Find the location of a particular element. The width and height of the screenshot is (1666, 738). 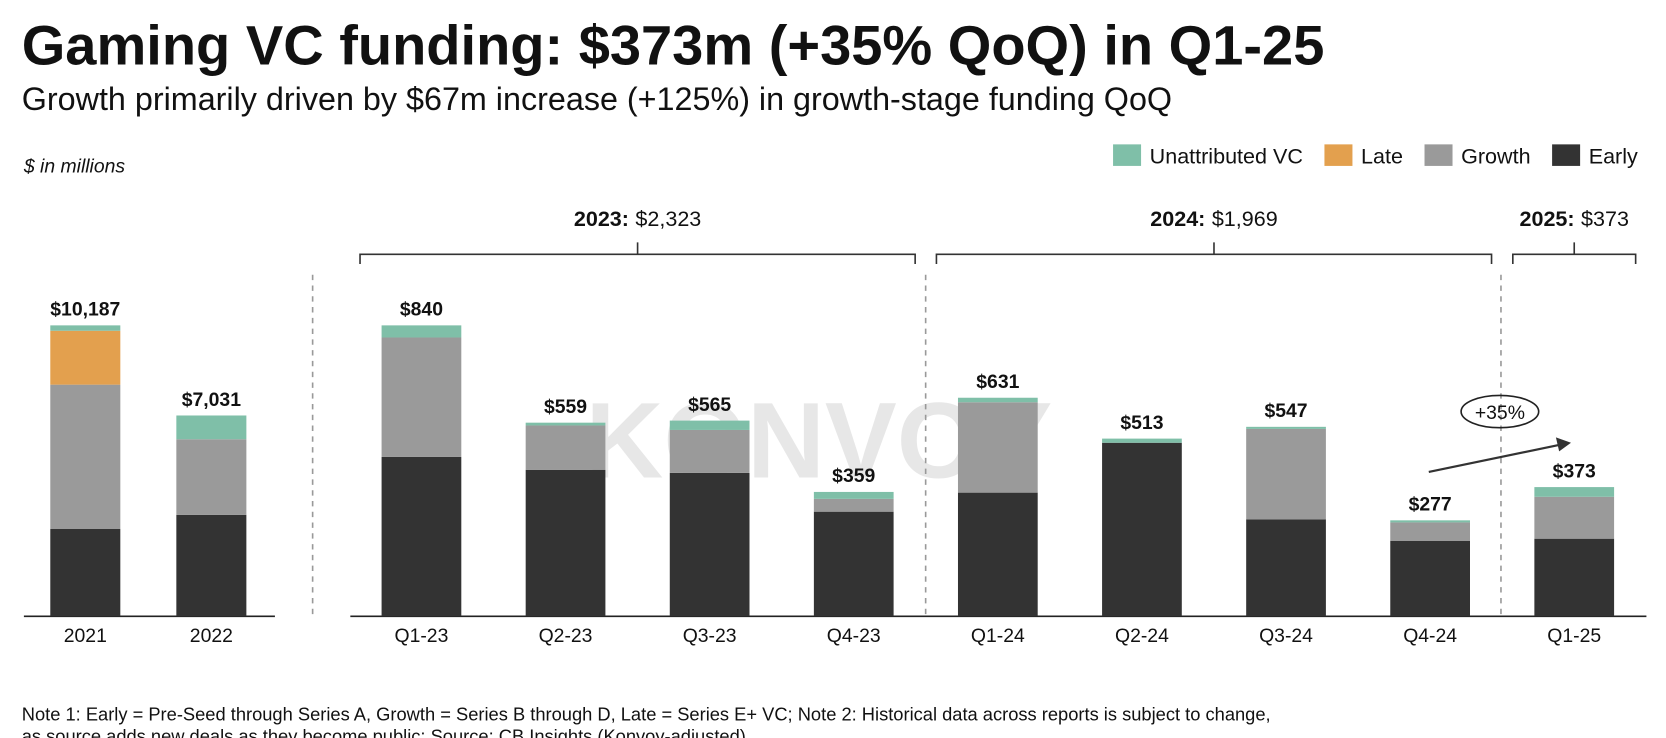

x-tick-label: Q2-23 is located at coordinates (566, 636).